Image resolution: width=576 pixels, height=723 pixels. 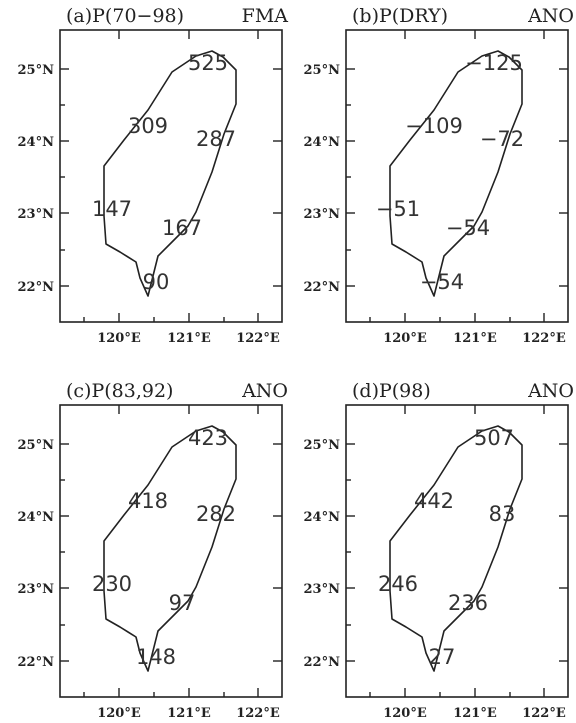 What do you see at coordinates (112, 209) in the screenshot?
I see `precip-value-west: 147` at bounding box center [112, 209].